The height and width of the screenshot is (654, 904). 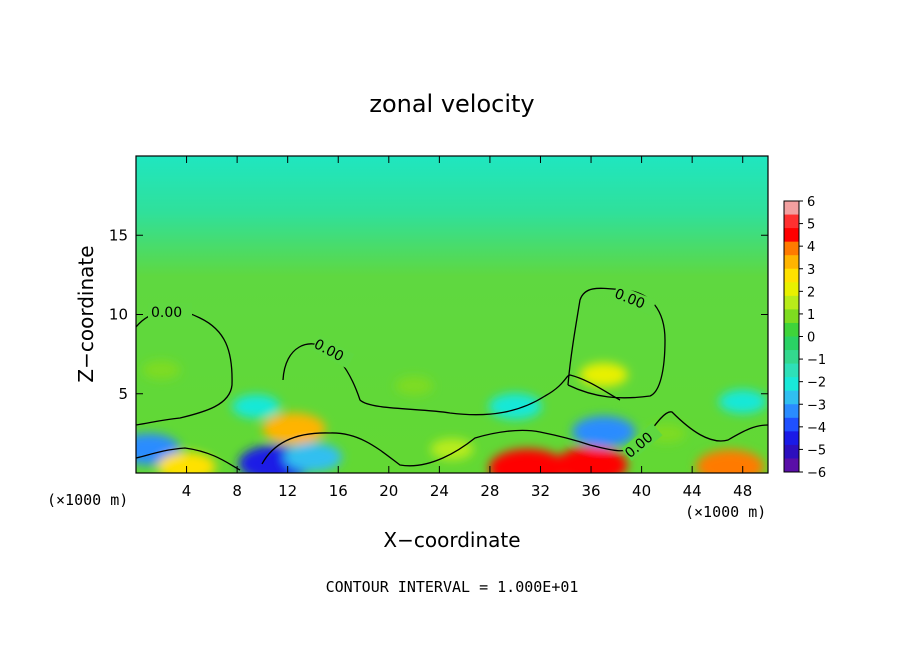 What do you see at coordinates (87, 500) in the screenshot?
I see `x-unit-left: (×1000 m)` at bounding box center [87, 500].